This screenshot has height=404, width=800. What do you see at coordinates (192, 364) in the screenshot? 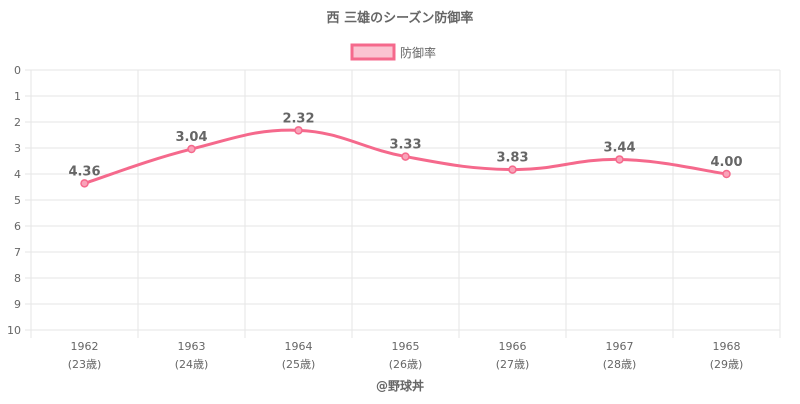
I see `x-tick-sublabel: (24歳)` at bounding box center [192, 364].